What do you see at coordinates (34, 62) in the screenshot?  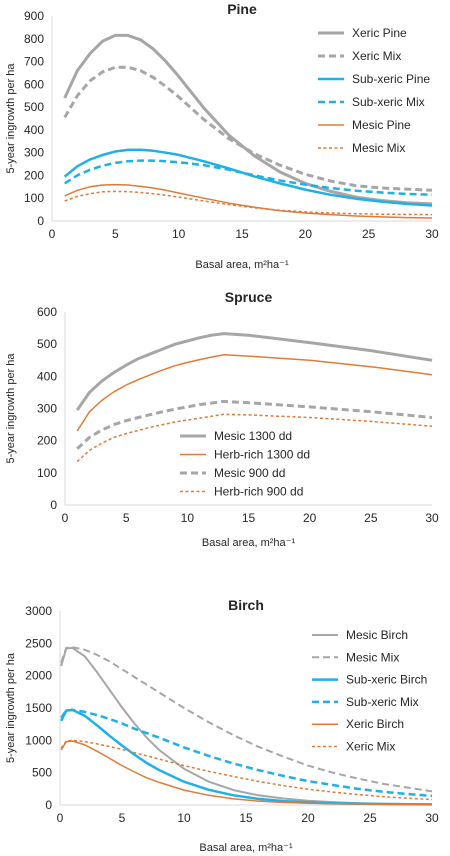 I see `y-tick-label: 700` at bounding box center [34, 62].